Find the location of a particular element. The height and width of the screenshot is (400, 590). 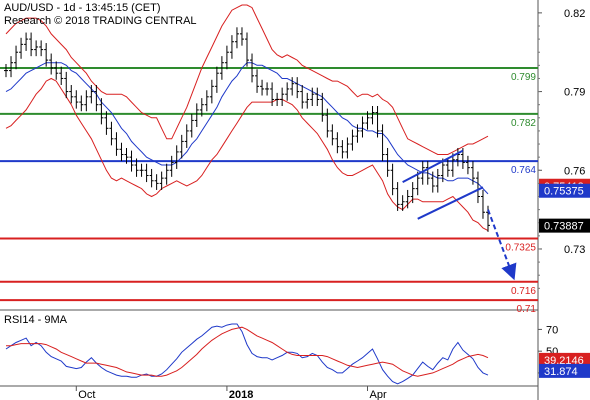

level-label: 0.799 is located at coordinates (523, 77).